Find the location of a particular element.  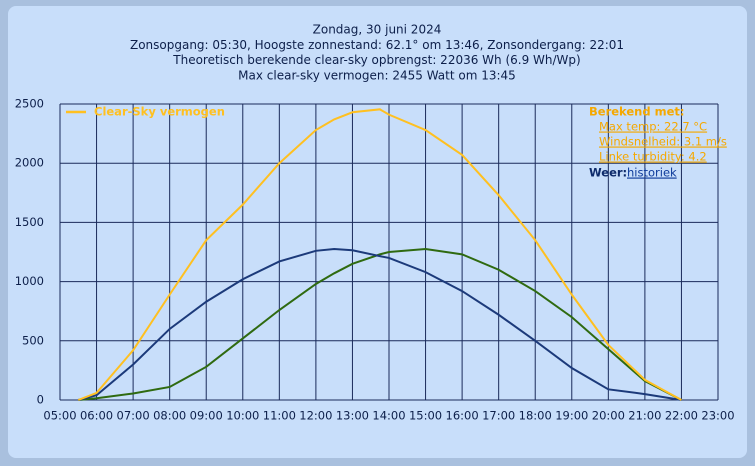

x-tick-label: 11:00 is located at coordinates (279, 416).